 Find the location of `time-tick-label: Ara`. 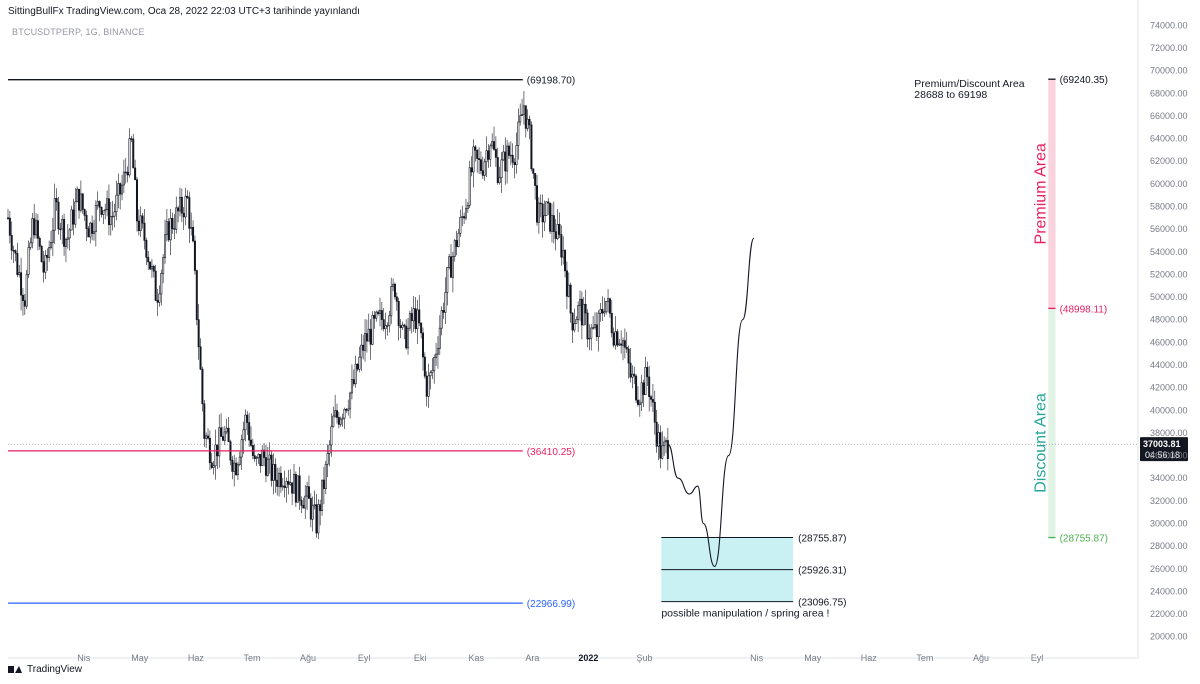

time-tick-label: Ara is located at coordinates (532, 658).